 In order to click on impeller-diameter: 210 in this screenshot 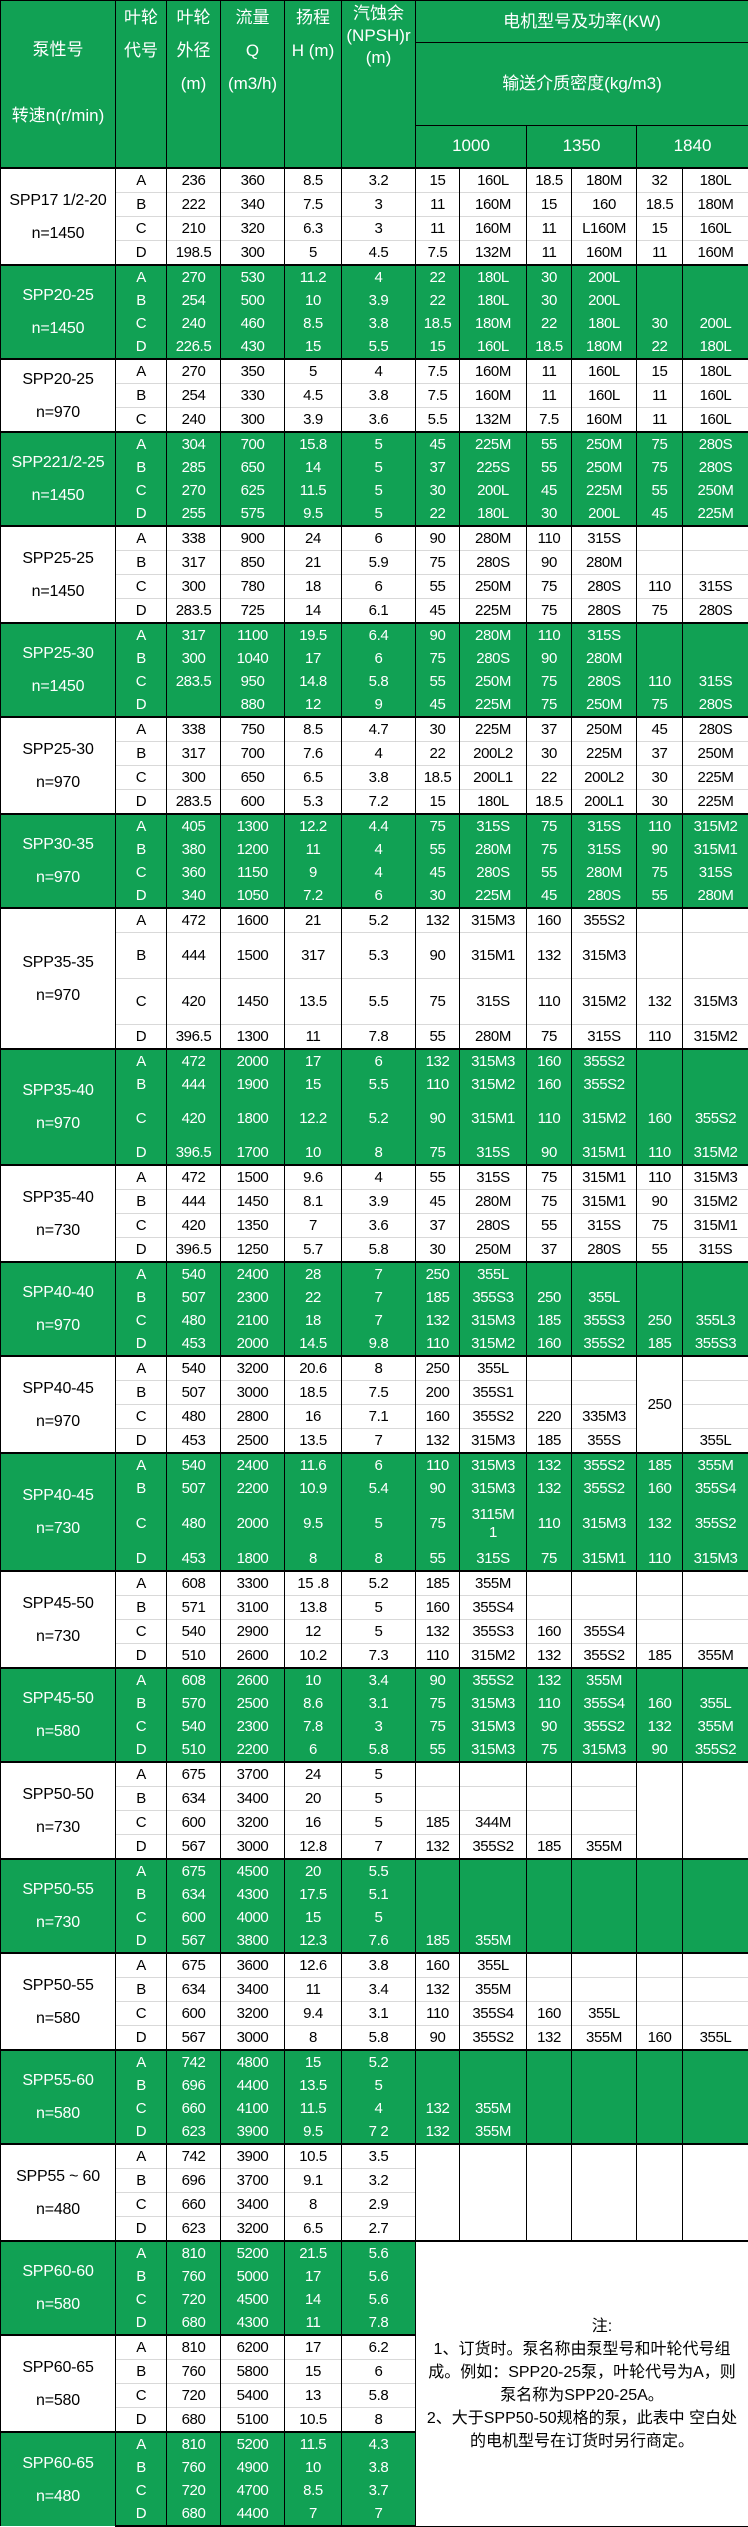, I will do `click(194, 229)`.